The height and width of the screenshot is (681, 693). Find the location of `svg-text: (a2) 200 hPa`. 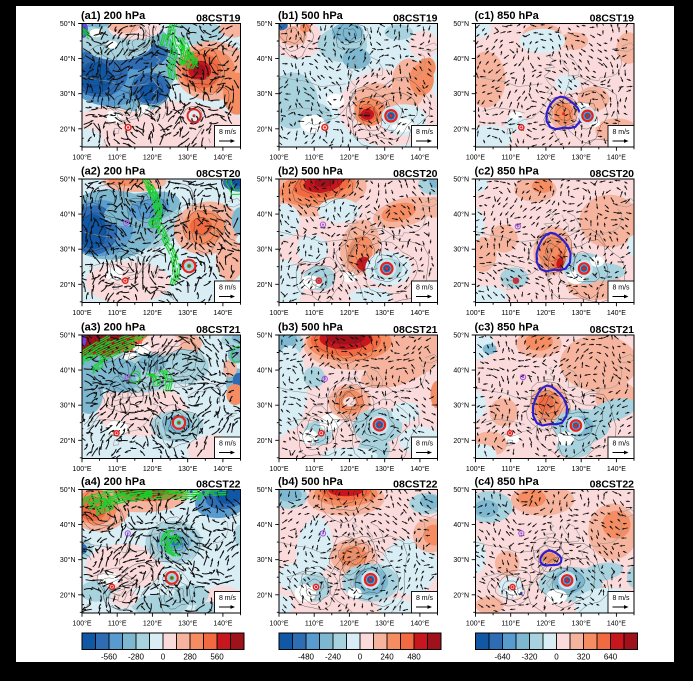

svg-text: (a2) 200 hPa is located at coordinates (113, 172).